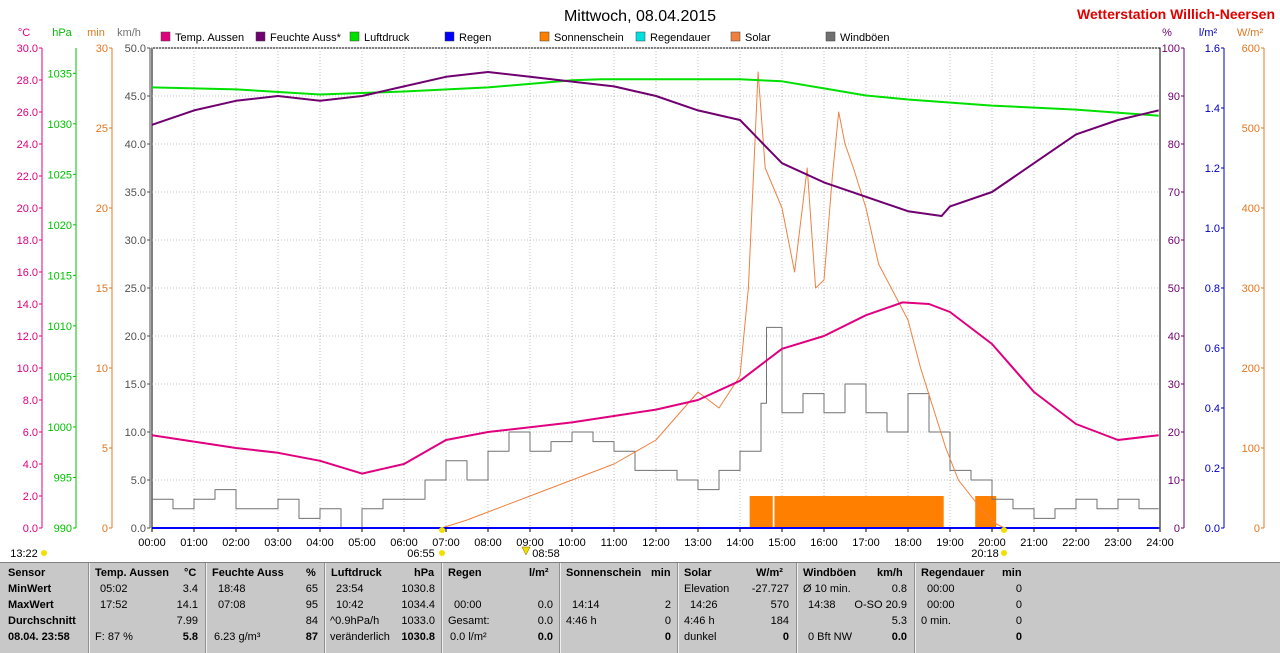 The height and width of the screenshot is (653, 1280). I want to click on tick-label-humidity: 20, so click(1174, 433).